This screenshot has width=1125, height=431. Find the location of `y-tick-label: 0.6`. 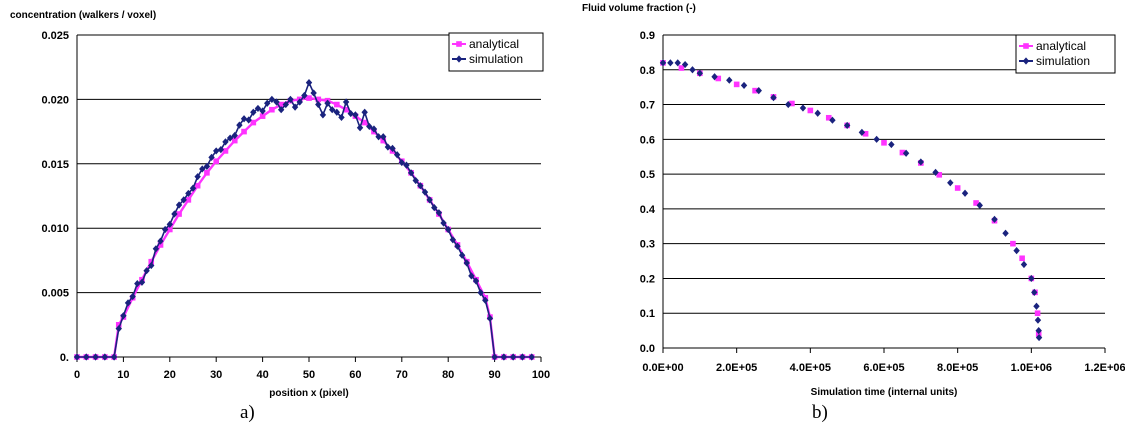

y-tick-label: 0.6 is located at coordinates (647, 140).